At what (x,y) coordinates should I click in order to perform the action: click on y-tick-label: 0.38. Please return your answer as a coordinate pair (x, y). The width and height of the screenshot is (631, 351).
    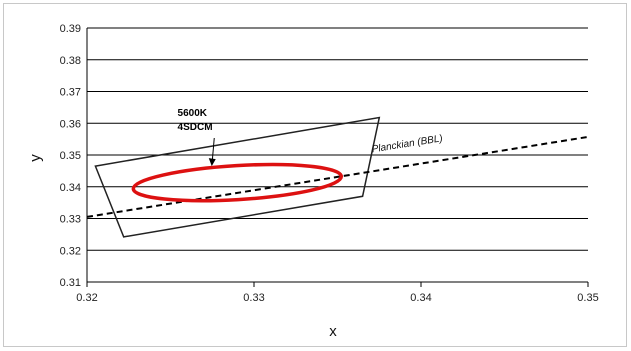
    Looking at the image, I should click on (70, 61).